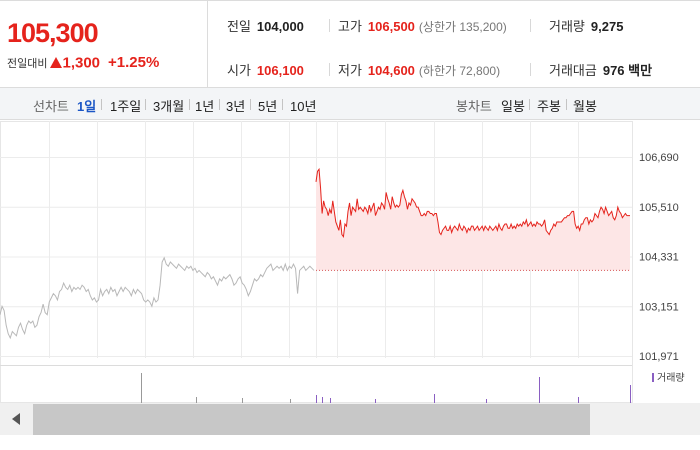  Describe the element at coordinates (462, 27) in the screenshot. I see `stat-sub: (상한가 135,200)` at that location.